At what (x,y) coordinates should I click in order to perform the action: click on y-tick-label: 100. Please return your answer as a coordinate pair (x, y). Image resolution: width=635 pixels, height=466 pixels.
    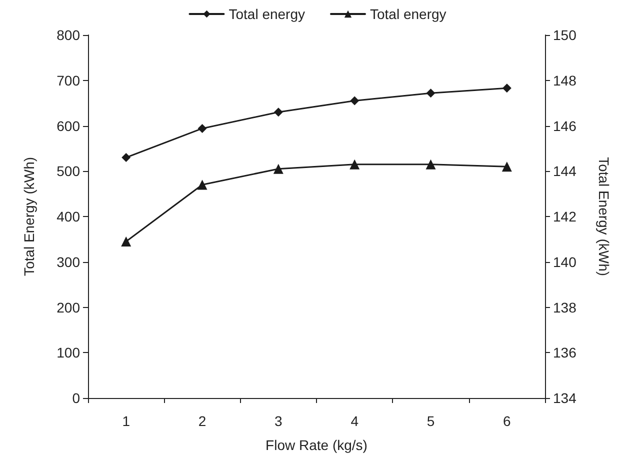
    Looking at the image, I should click on (68, 352).